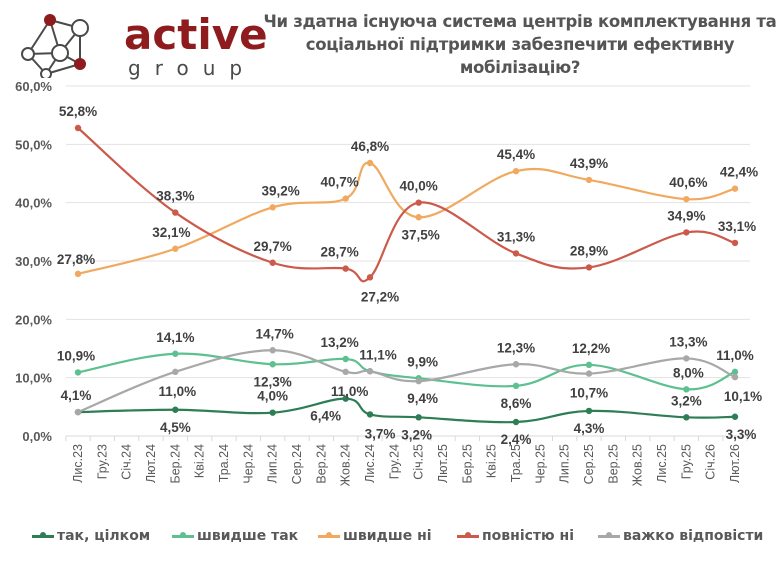 Image resolution: width=780 pixels, height=585 pixels. What do you see at coordinates (78, 111) in the screenshot?
I see `data-label: 52,8%` at bounding box center [78, 111].